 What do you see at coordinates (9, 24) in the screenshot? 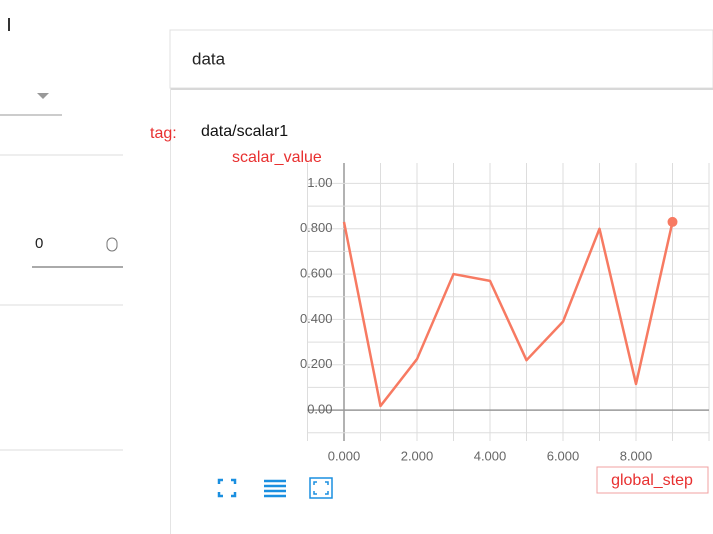
I see `sidebar-edge` at bounding box center [9, 24].